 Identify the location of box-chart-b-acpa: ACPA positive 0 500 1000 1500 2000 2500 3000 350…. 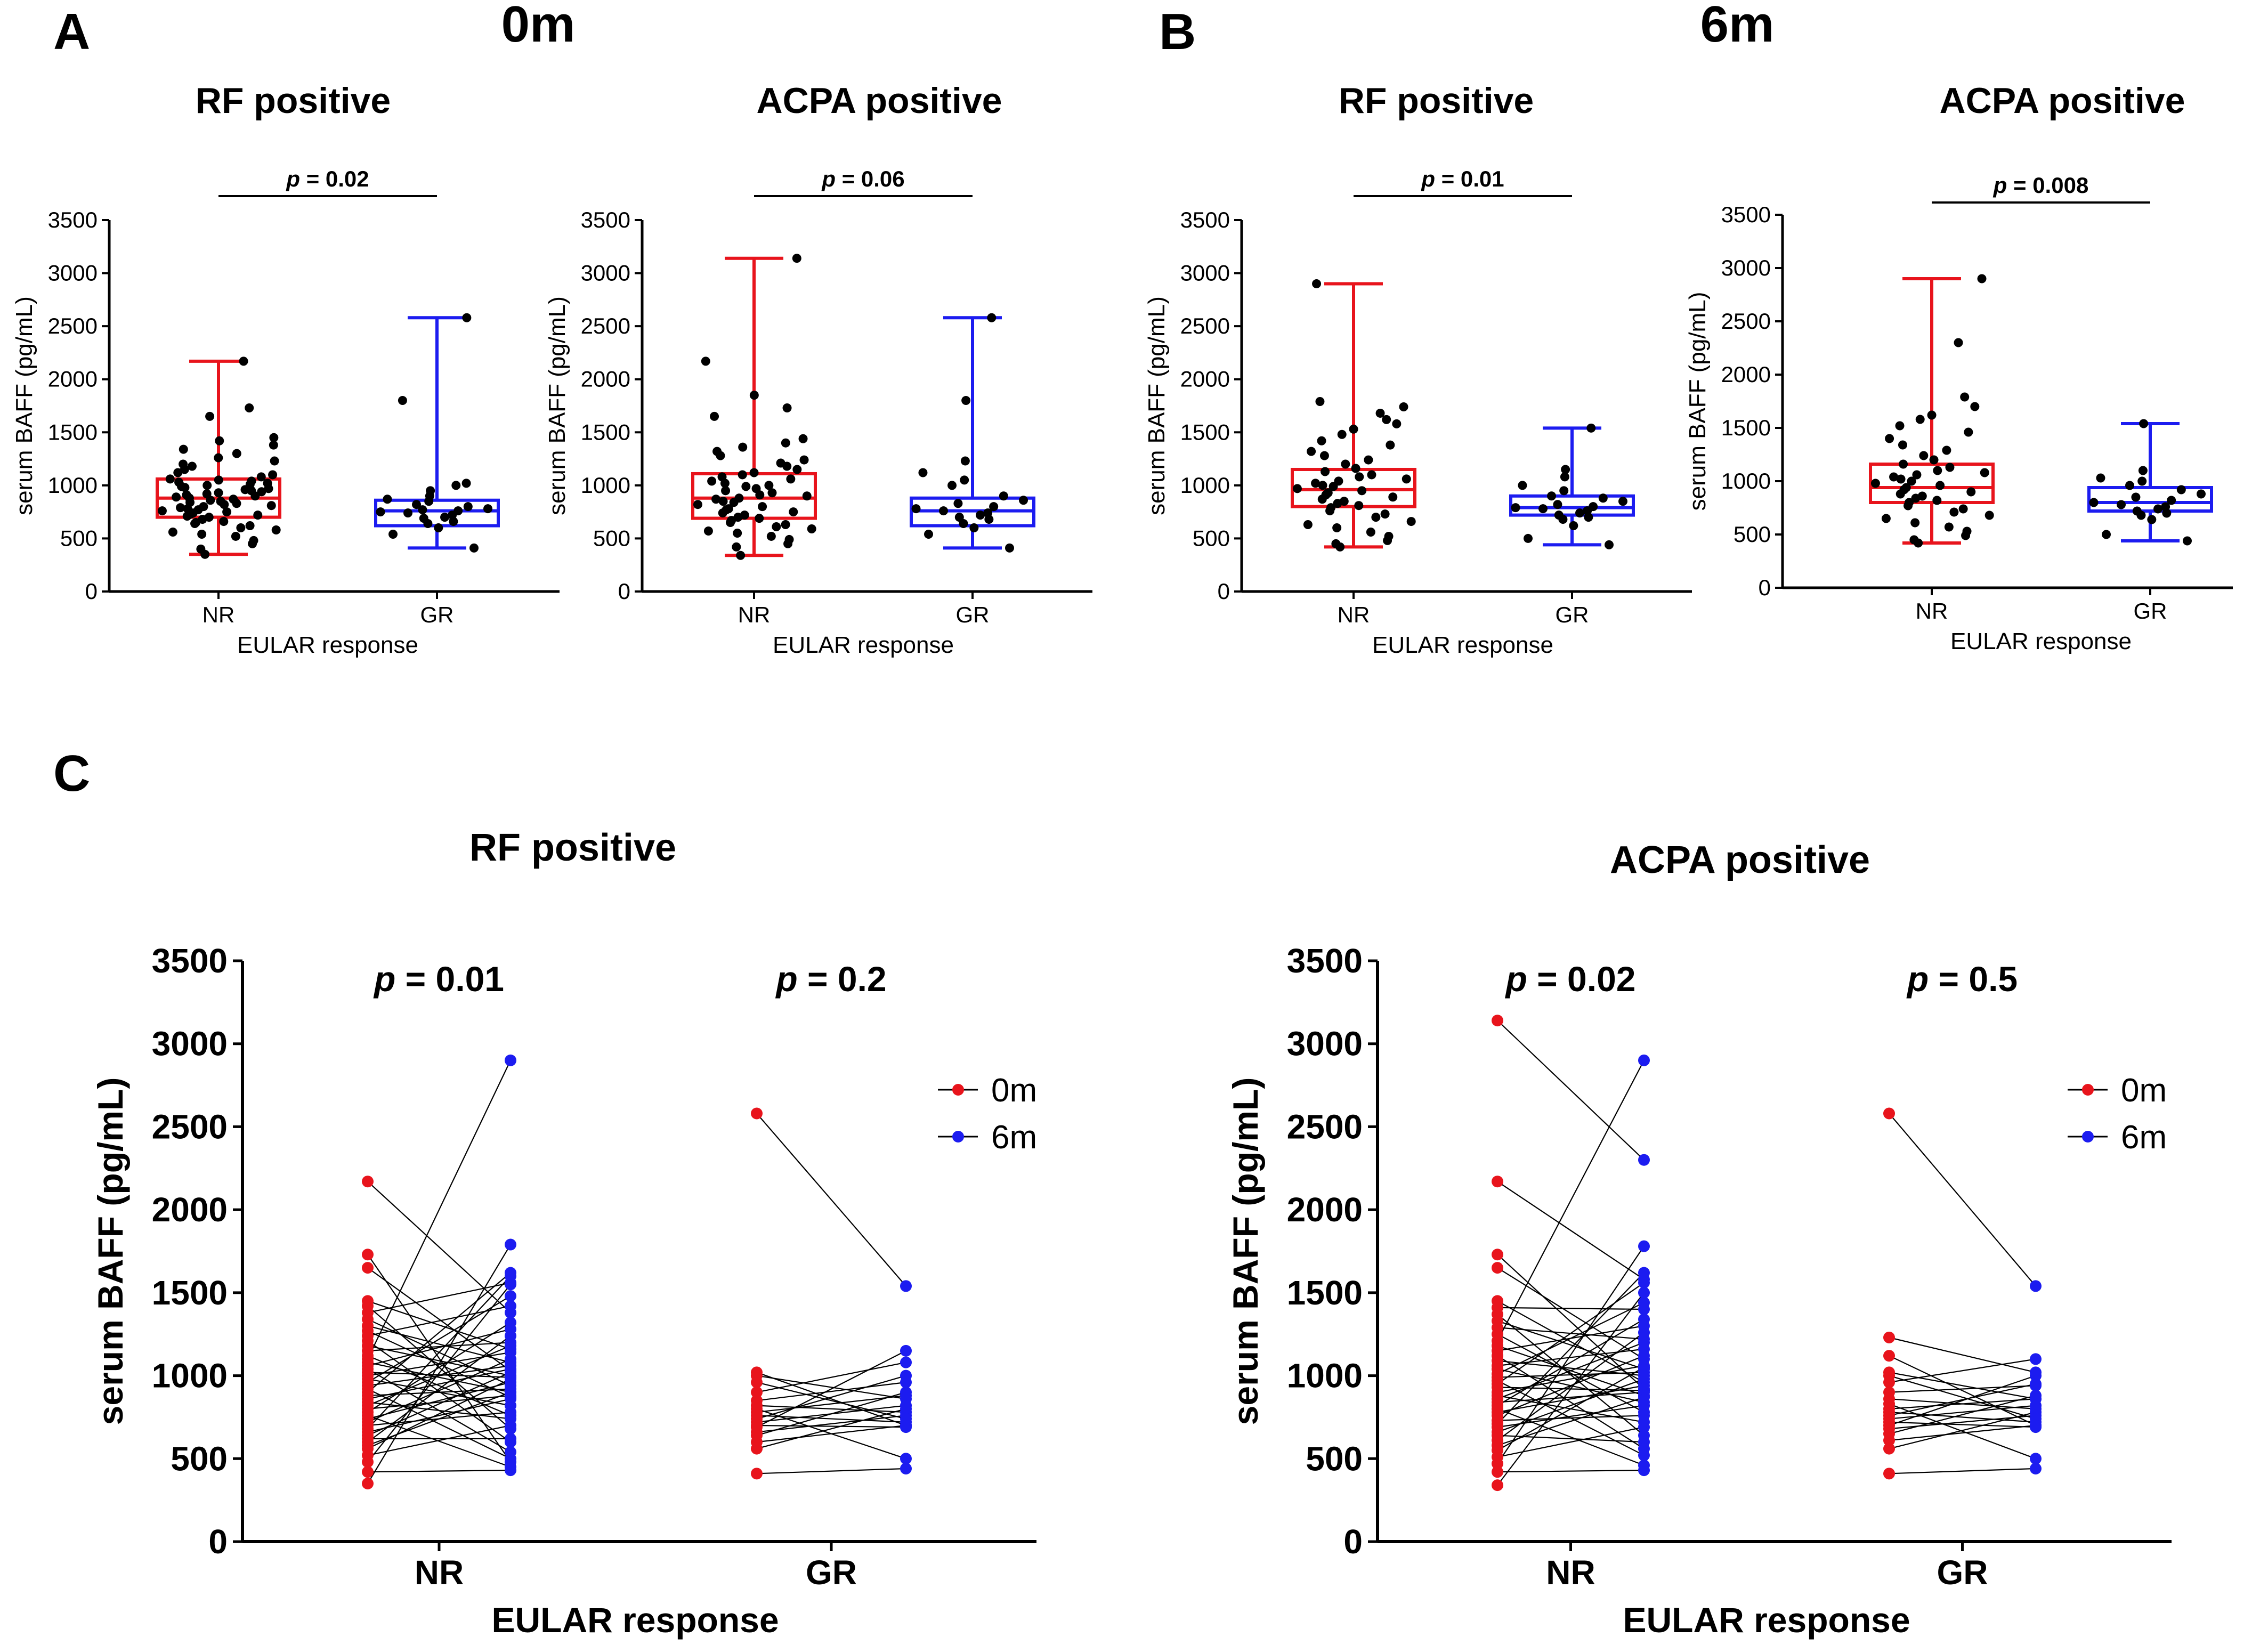
(1958, 367).